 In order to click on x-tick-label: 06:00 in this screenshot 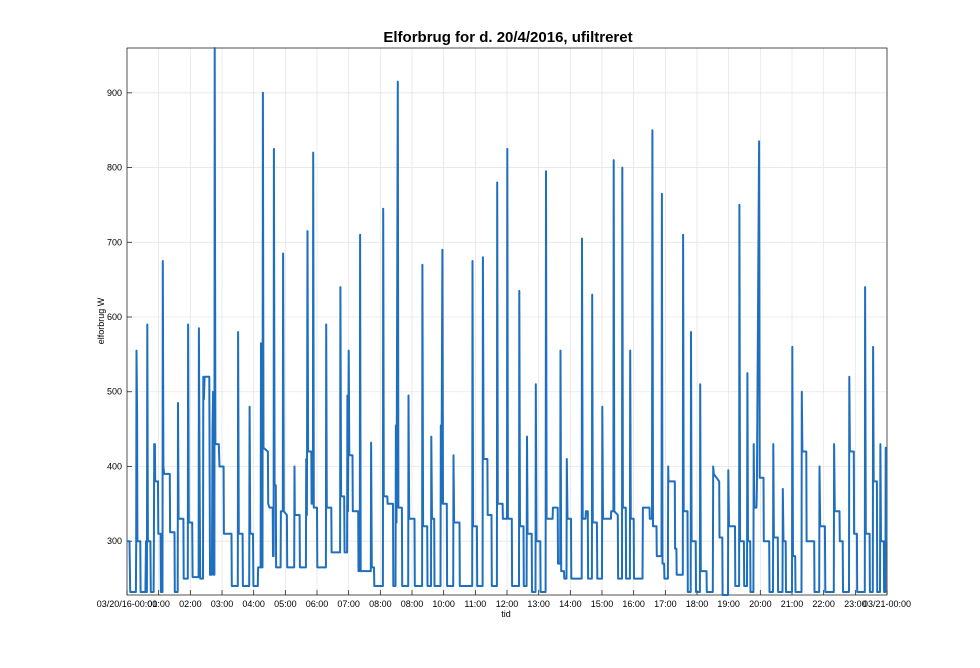, I will do `click(317, 604)`.